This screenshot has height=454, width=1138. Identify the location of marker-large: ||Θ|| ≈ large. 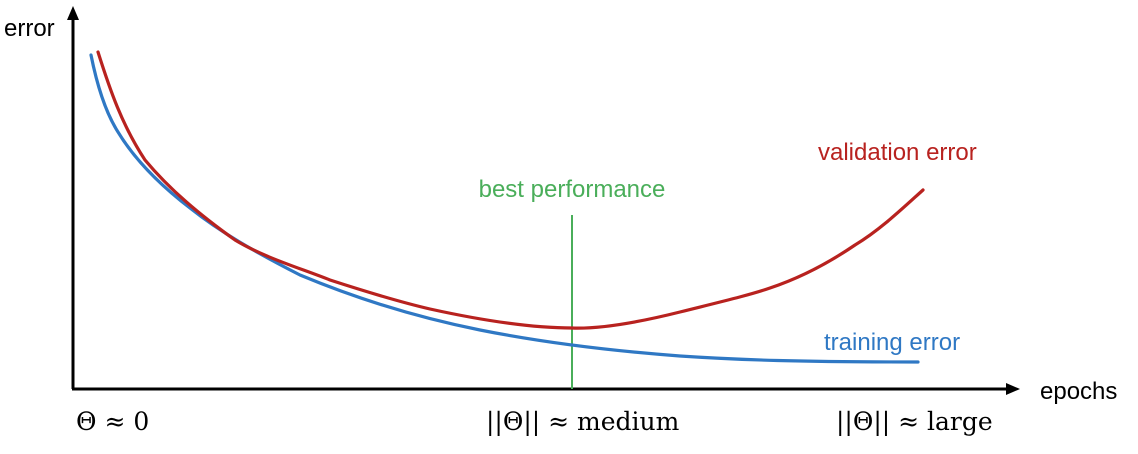
(914, 422).